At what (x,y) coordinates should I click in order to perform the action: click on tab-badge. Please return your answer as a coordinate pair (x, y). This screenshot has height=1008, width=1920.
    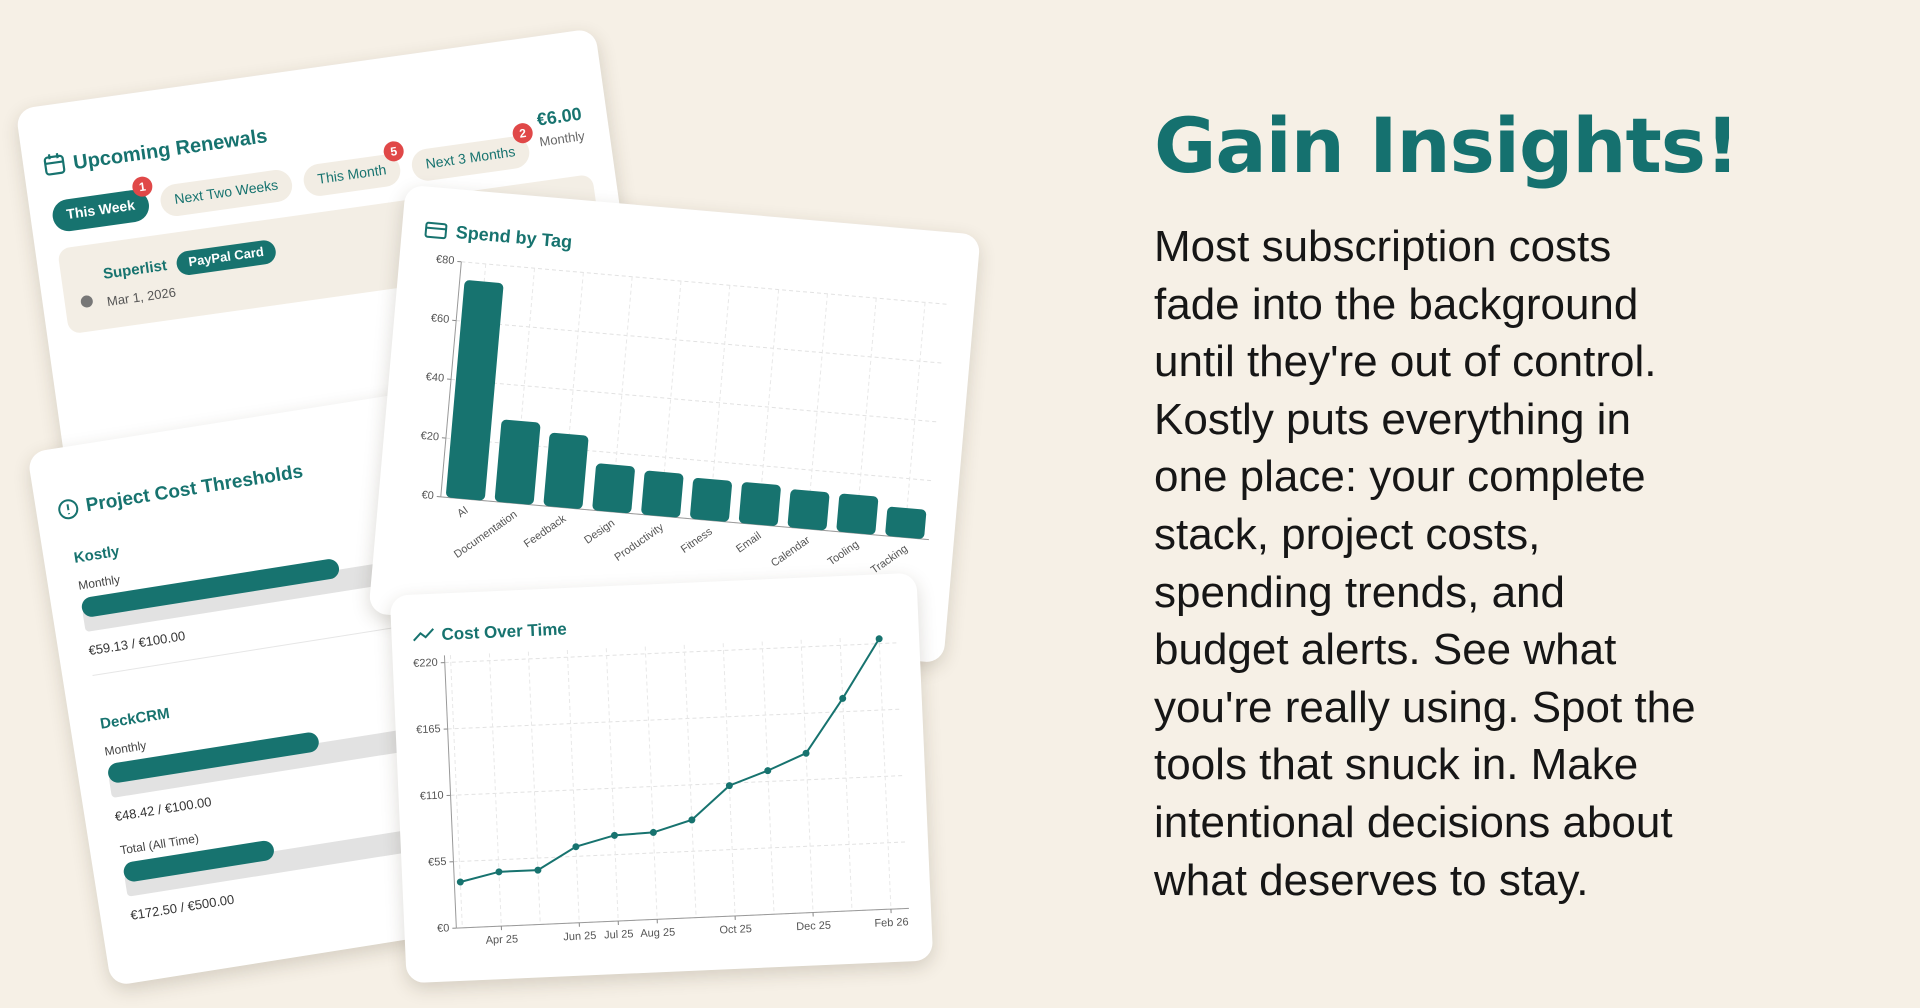
    Looking at the image, I should click on (522, 133).